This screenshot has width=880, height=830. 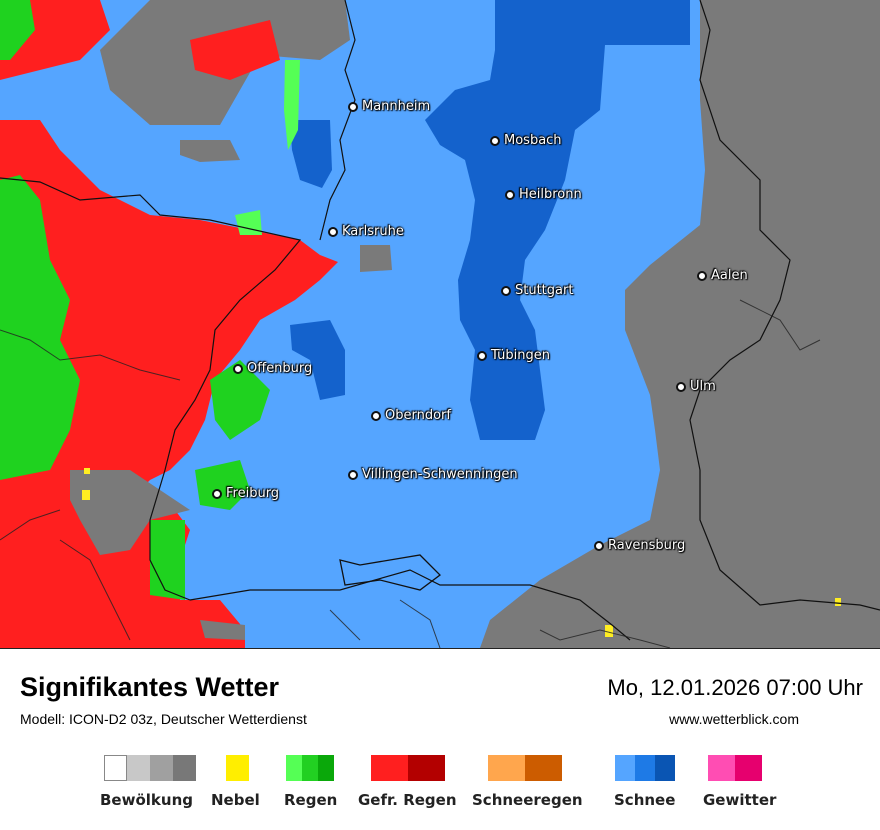 I want to click on city-tuebingen: Tübingen, so click(x=513, y=355).